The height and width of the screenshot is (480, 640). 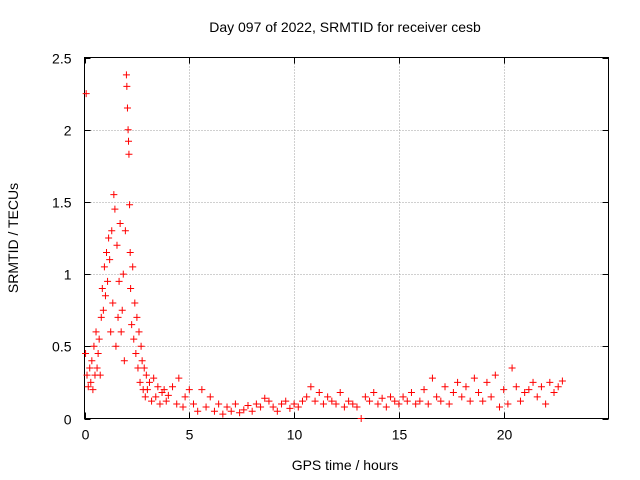 I want to click on y-axis-label: SRMTID / TECUs, so click(x=13, y=238).